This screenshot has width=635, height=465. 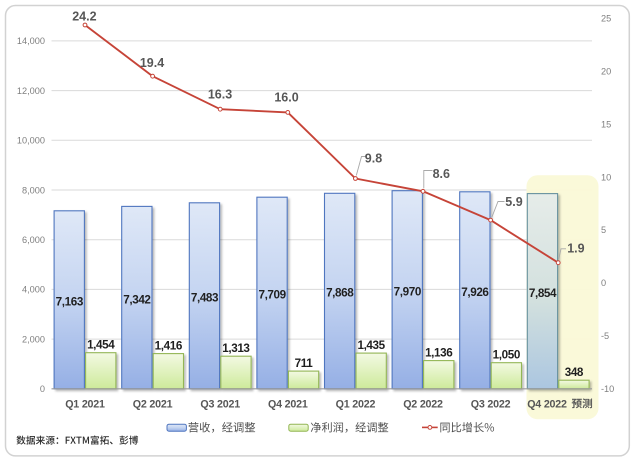 I want to click on svg-text: 10,000, so click(x=31, y=141).